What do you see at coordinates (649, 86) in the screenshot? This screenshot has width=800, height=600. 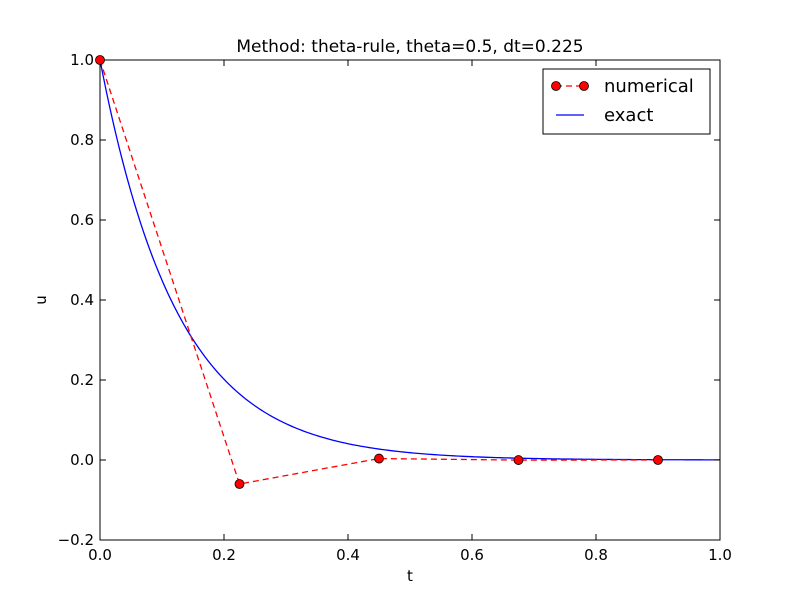 I see `legend-numerical-label: numerical` at bounding box center [649, 86].